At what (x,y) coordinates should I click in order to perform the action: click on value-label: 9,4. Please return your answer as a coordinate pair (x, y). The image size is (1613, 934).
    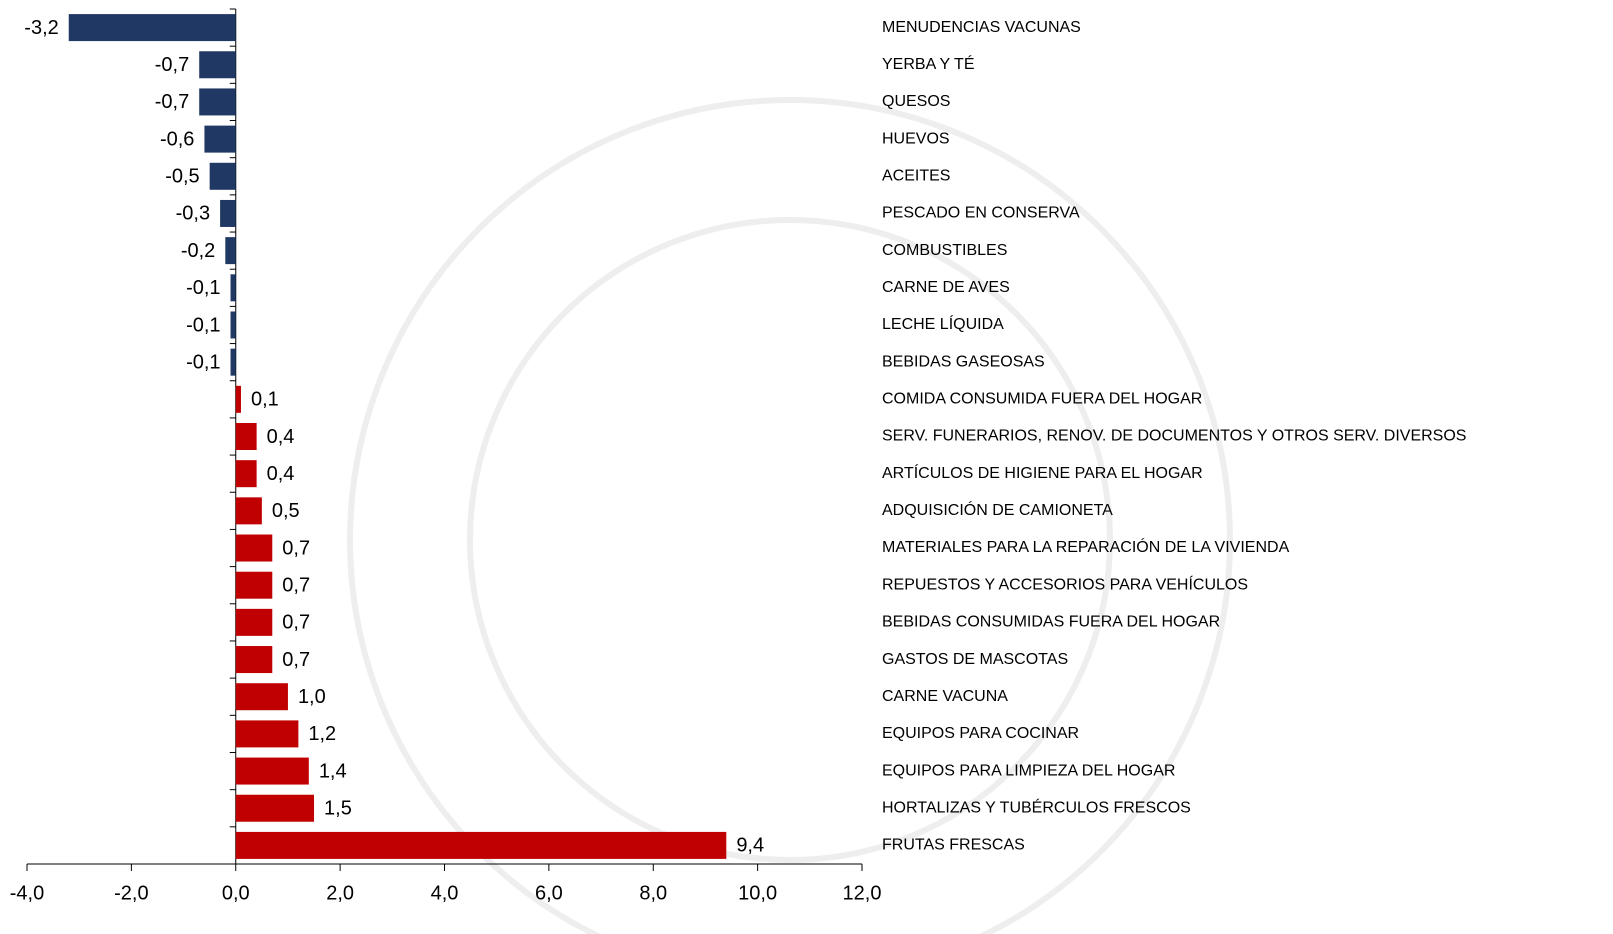
    Looking at the image, I should click on (750, 846).